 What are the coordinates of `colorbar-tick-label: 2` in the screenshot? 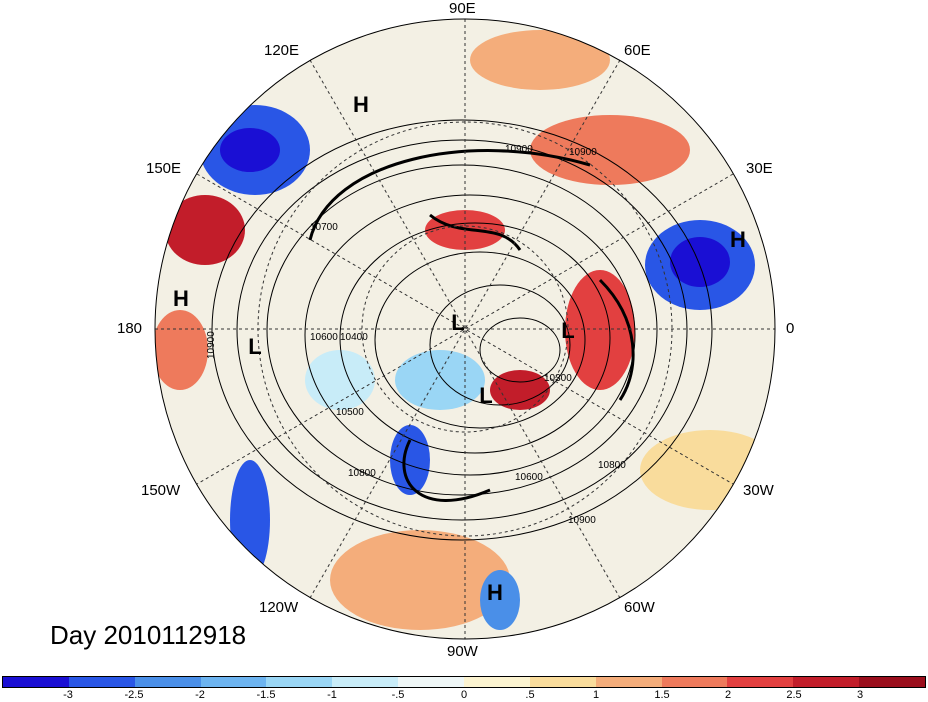 It's located at (728, 695).